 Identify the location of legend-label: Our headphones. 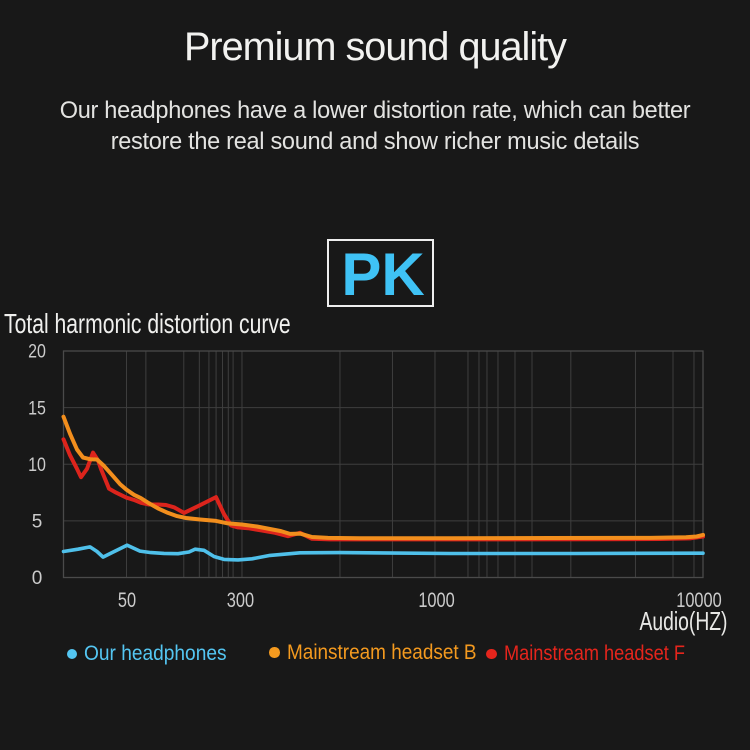
(155, 653).